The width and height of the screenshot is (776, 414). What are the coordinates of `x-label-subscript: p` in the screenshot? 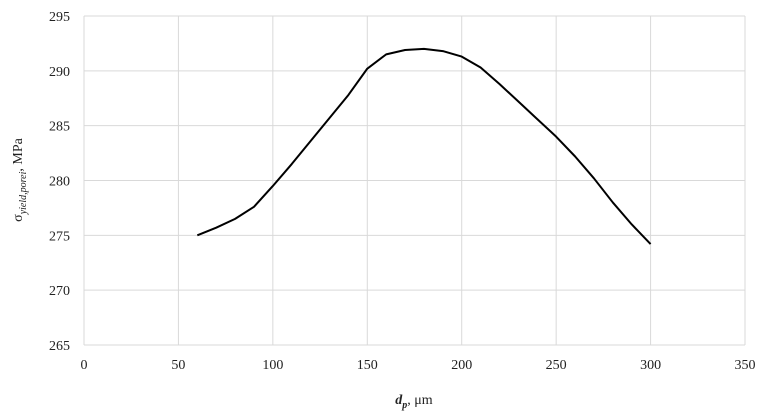 It's located at (404, 405).